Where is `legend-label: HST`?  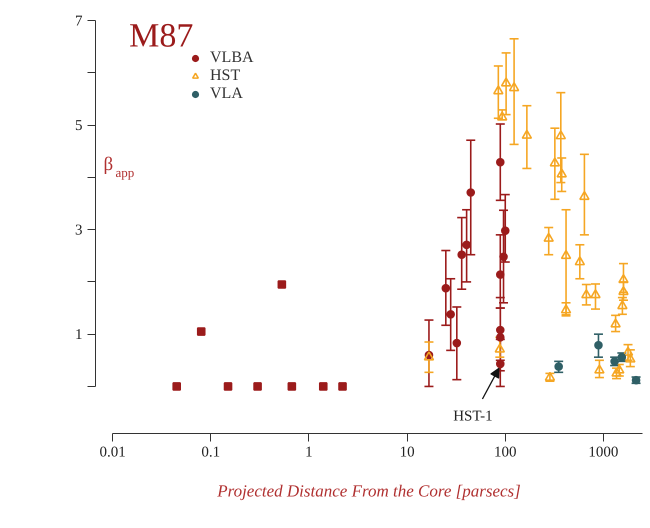
legend-label: HST is located at coordinates (225, 76).